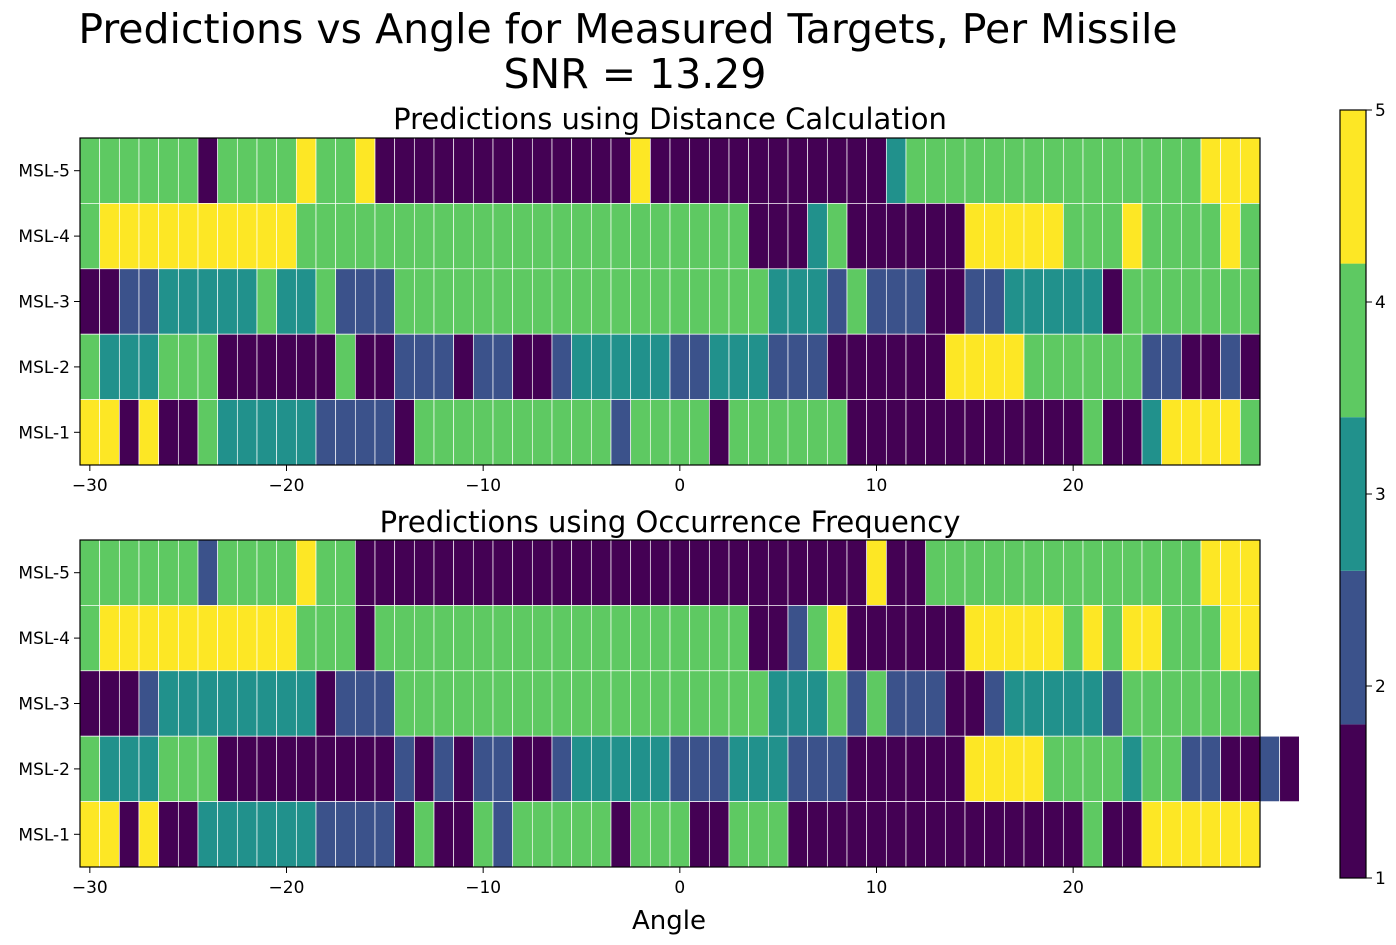  I want to click on x-tick-label: −10, so click(483, 888).